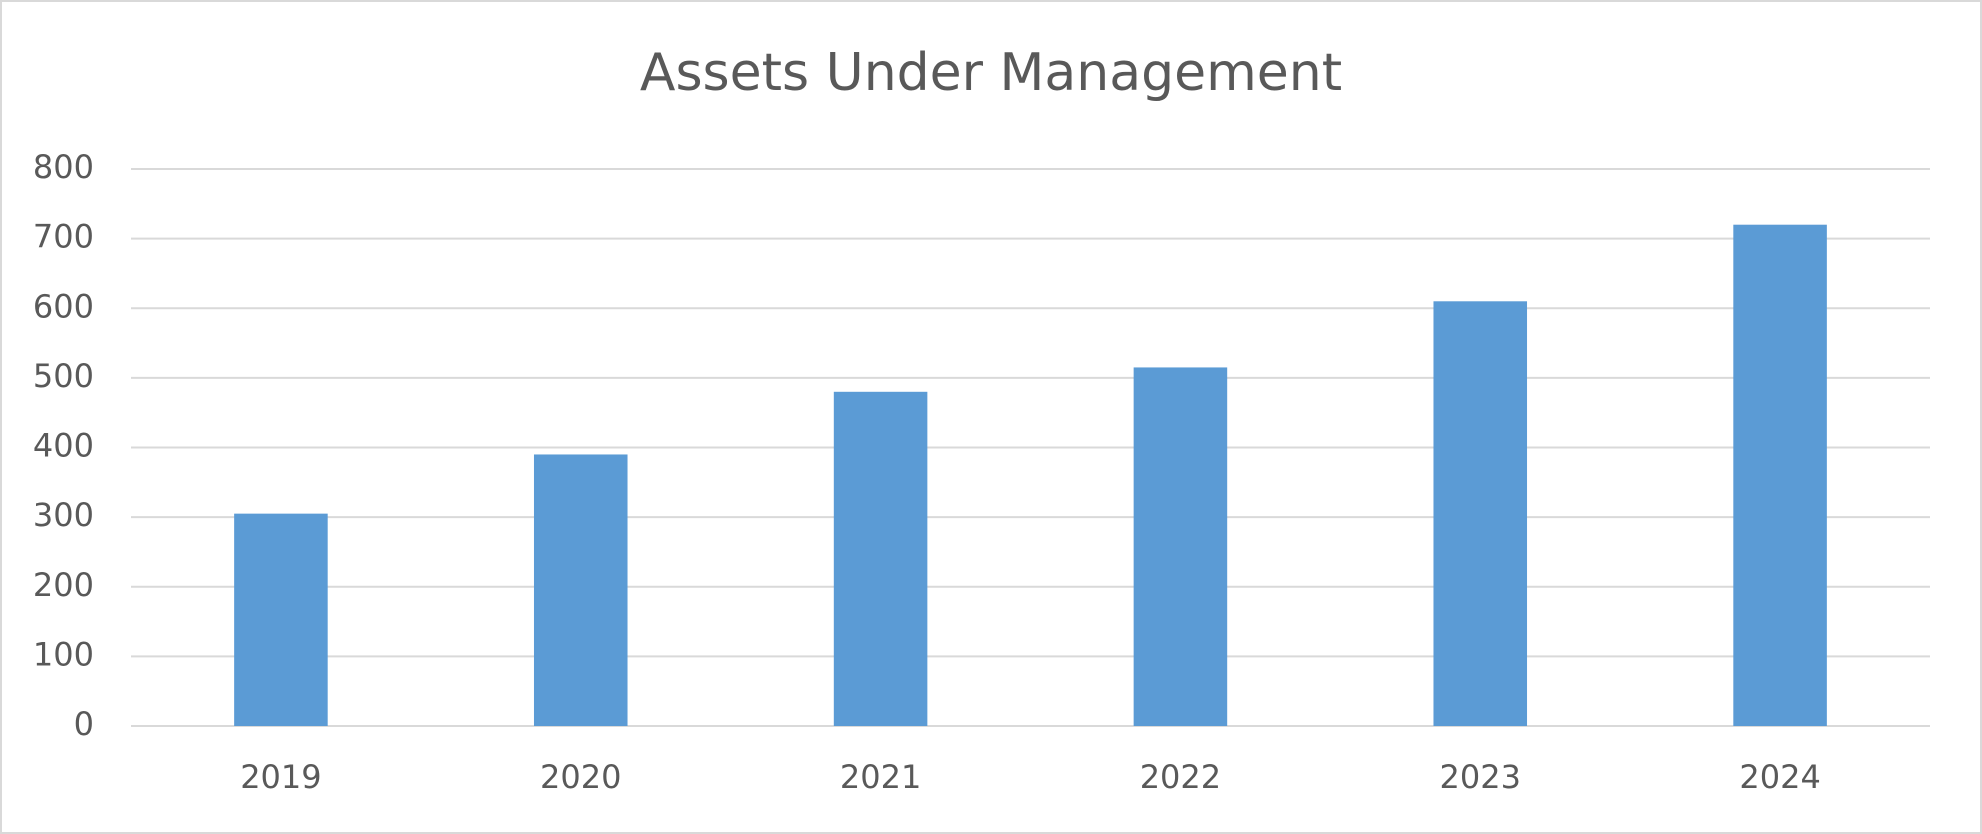 The image size is (1982, 834). Describe the element at coordinates (991, 73) in the screenshot. I see `chart-title: Assets Under Management` at that location.